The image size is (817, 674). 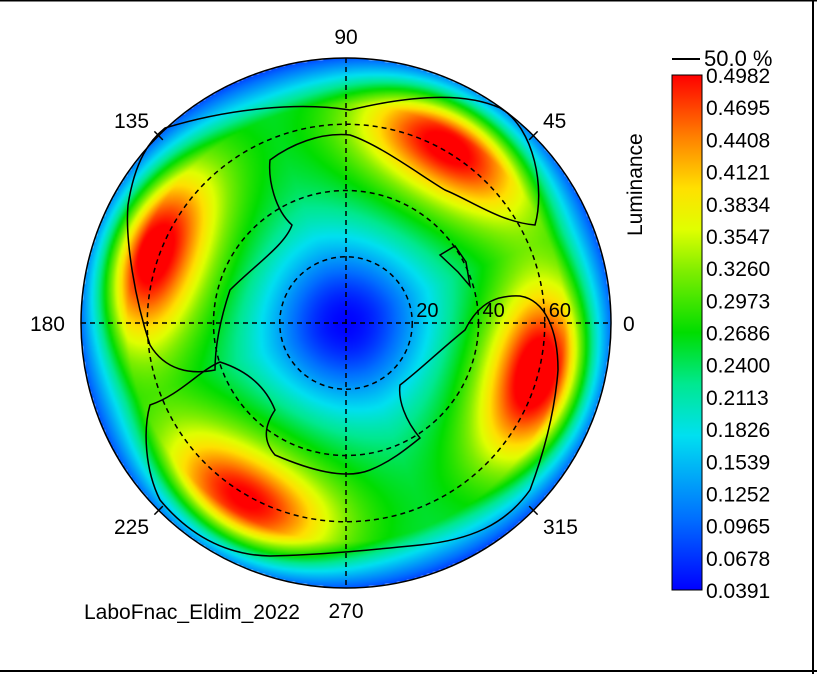 I want to click on angle-label-180: 180, so click(x=47, y=324).